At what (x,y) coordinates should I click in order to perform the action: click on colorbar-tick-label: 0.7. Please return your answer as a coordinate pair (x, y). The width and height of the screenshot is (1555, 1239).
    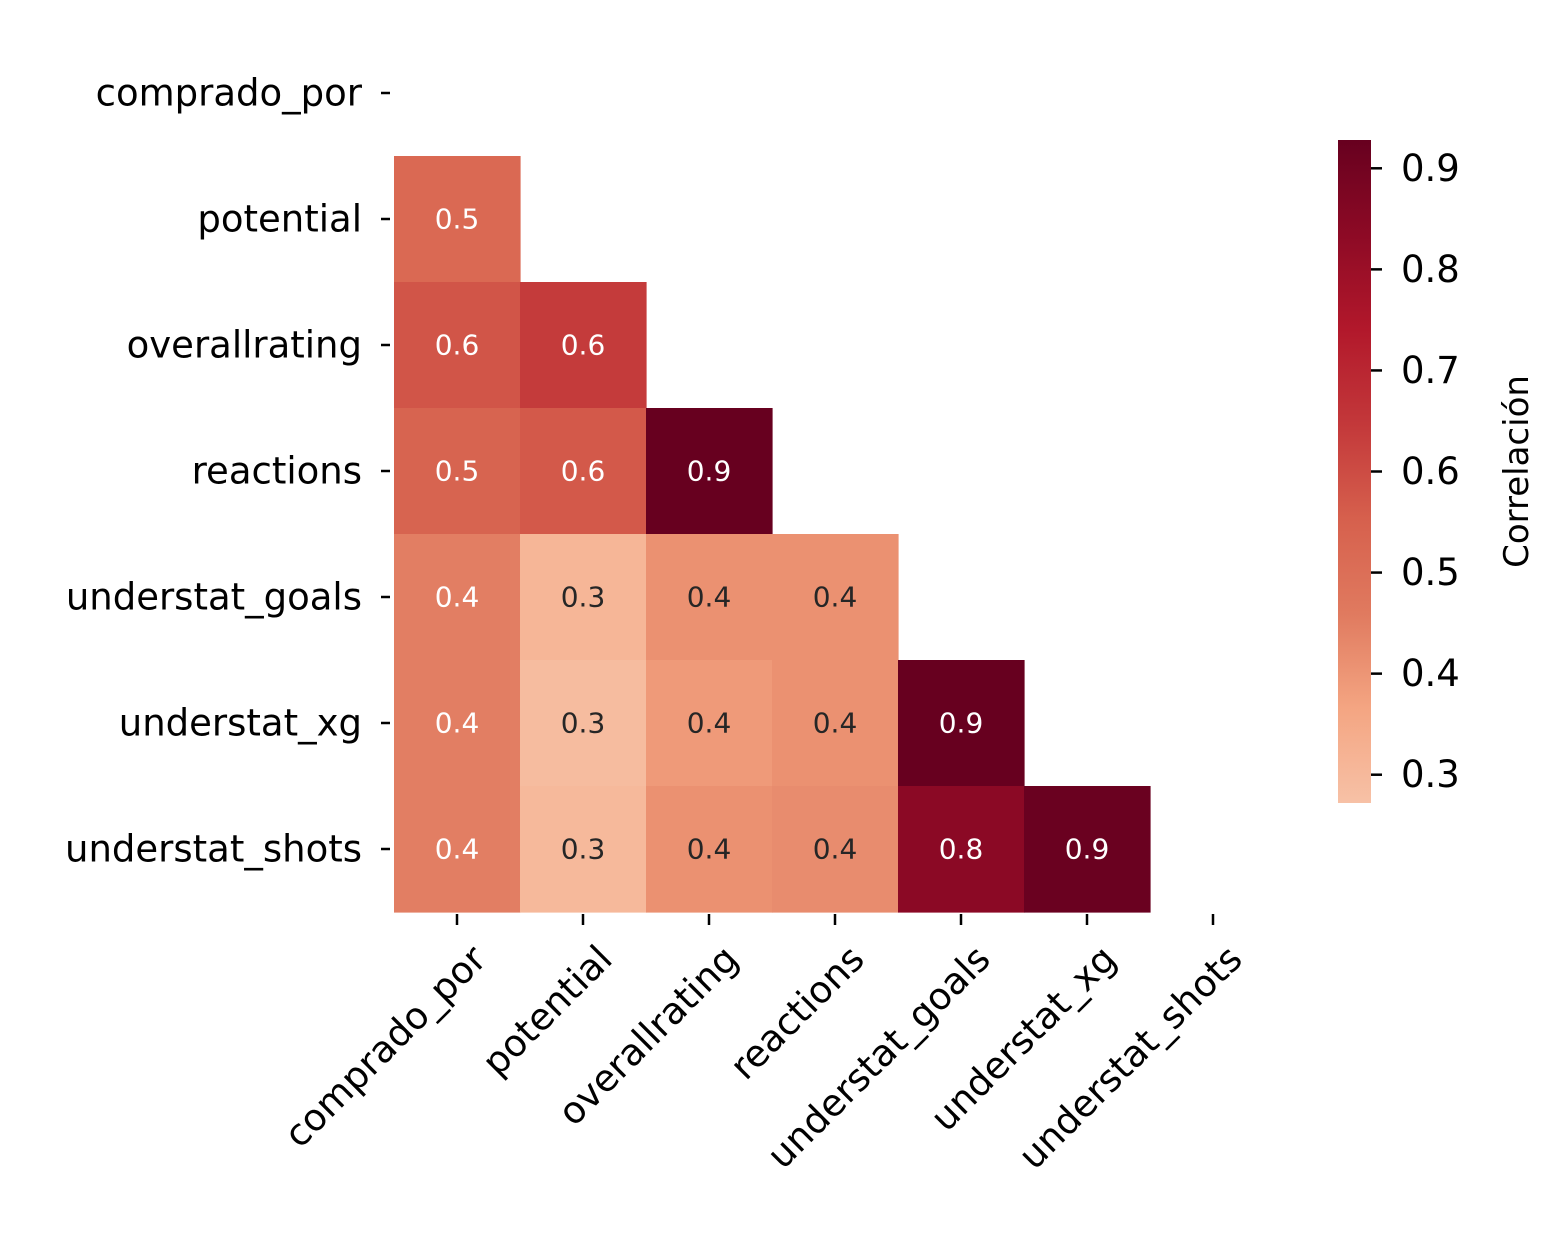
    Looking at the image, I should click on (1430, 370).